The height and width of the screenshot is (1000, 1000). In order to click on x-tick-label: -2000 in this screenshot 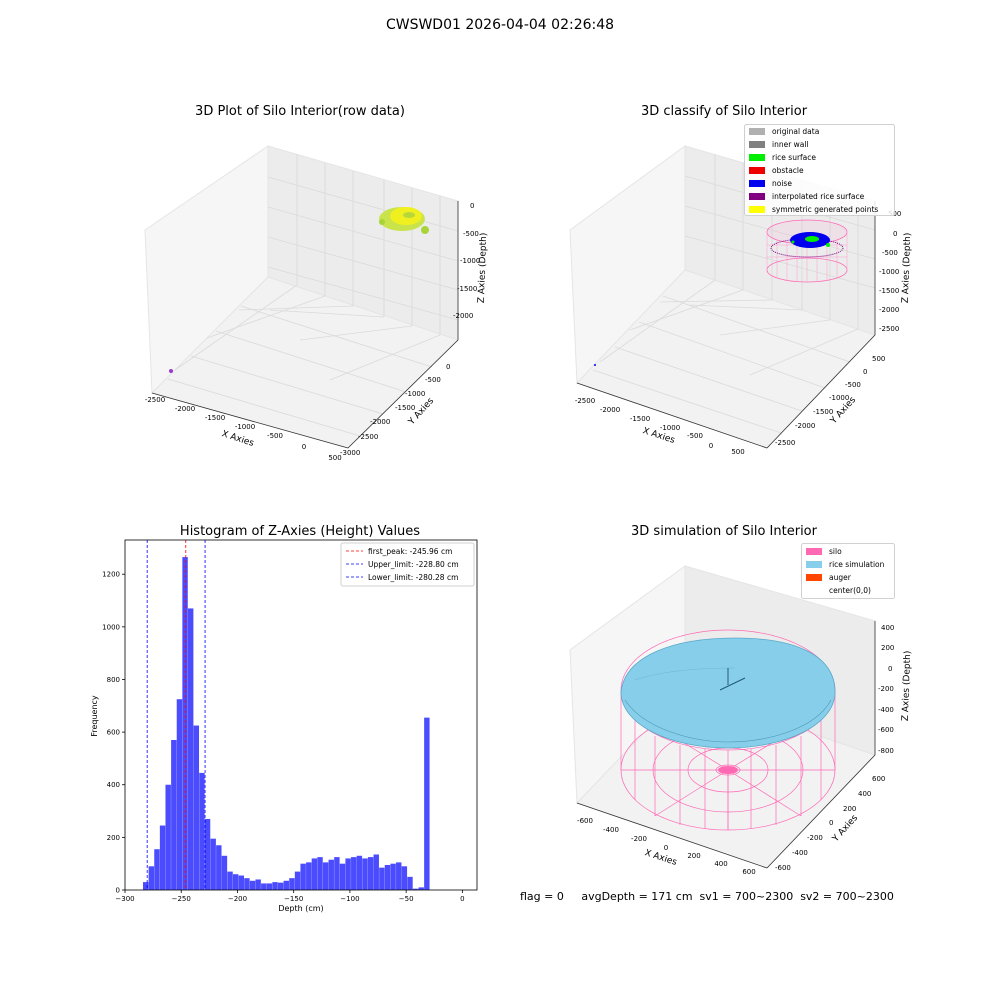, I will do `click(610, 410)`.